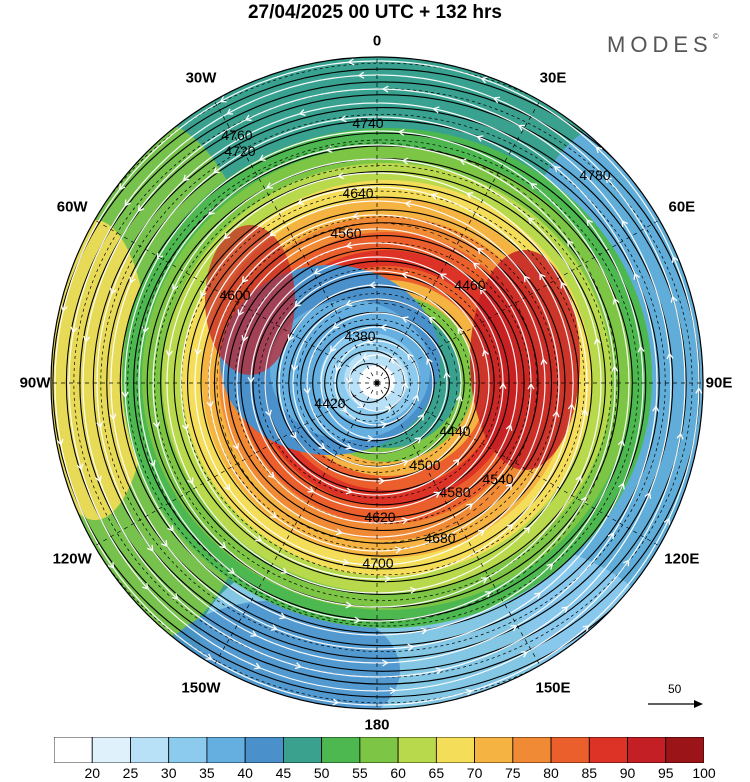 The width and height of the screenshot is (750, 782). What do you see at coordinates (627, 773) in the screenshot?
I see `colorbar-tick-label: 90` at bounding box center [627, 773].